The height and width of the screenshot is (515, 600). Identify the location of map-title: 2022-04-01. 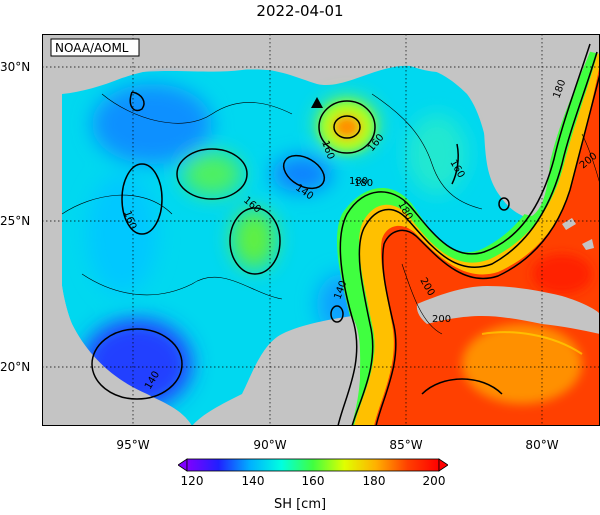
(300, 11).